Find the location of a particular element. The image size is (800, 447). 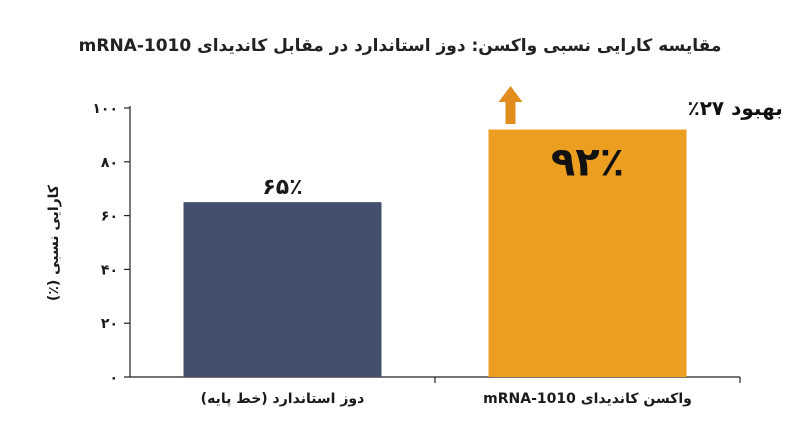

x-category-label: دوز استاندارد (خط پایه) is located at coordinates (283, 399).